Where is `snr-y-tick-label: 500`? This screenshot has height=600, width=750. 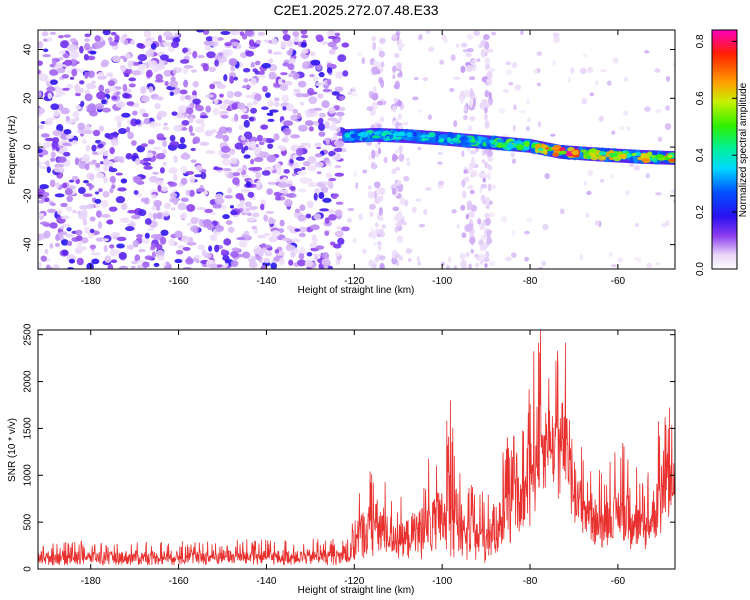
snr-y-tick-label: 500 is located at coordinates (28, 521).